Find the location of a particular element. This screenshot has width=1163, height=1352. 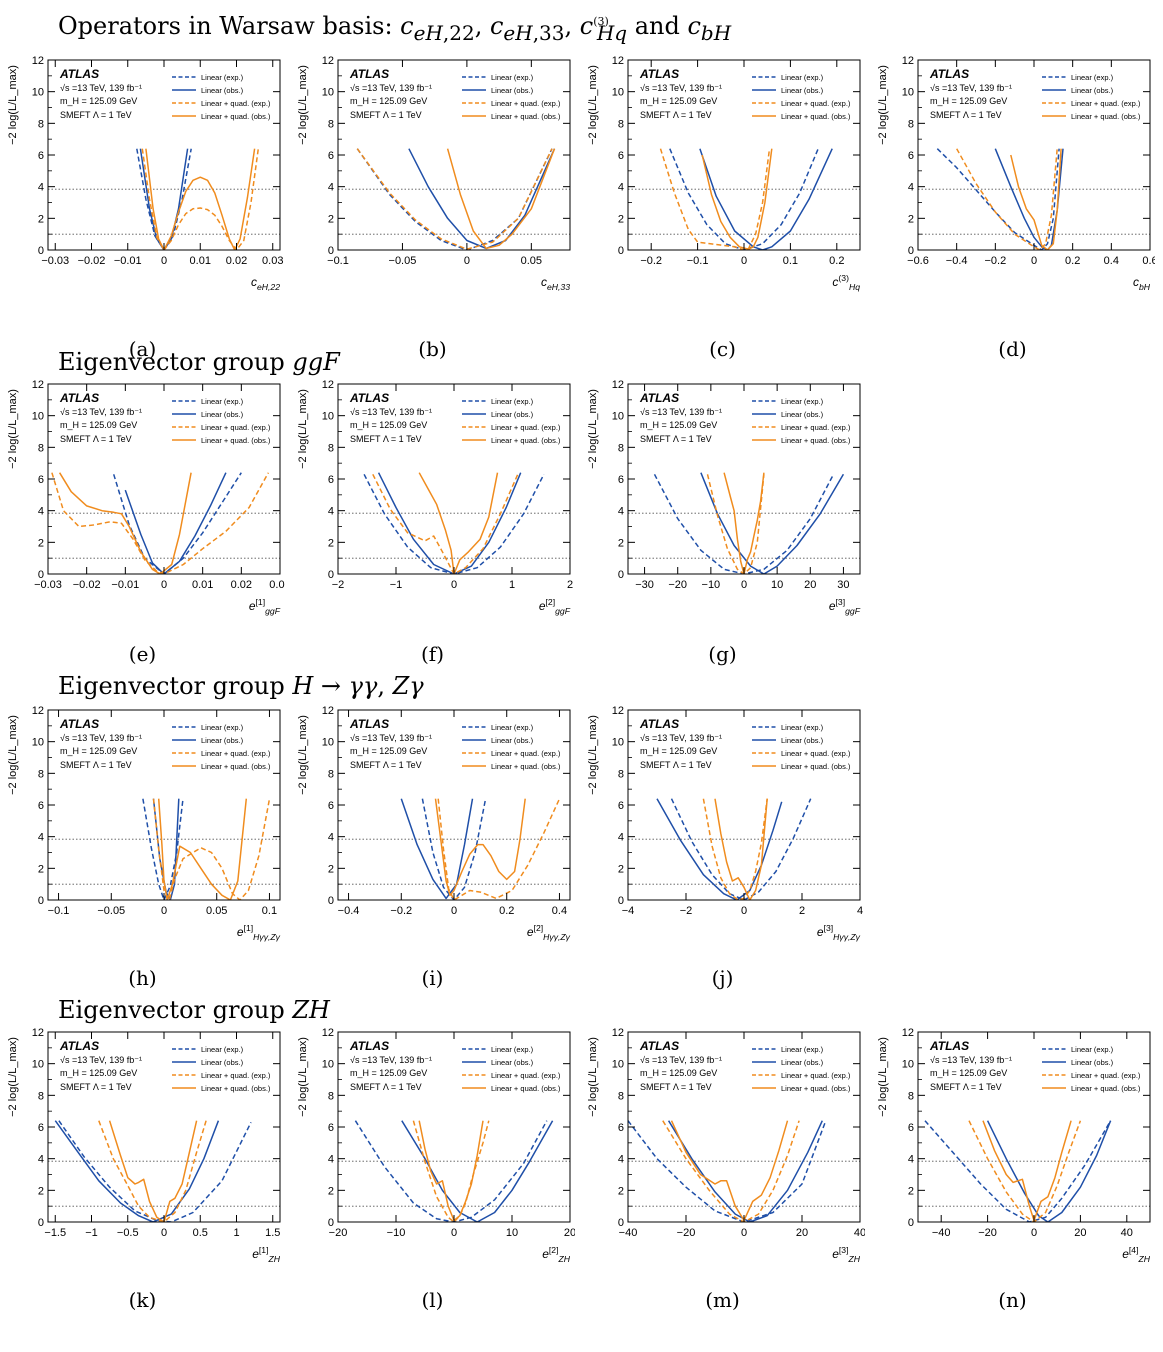

x-tick-label: 4 is located at coordinates (860, 911).